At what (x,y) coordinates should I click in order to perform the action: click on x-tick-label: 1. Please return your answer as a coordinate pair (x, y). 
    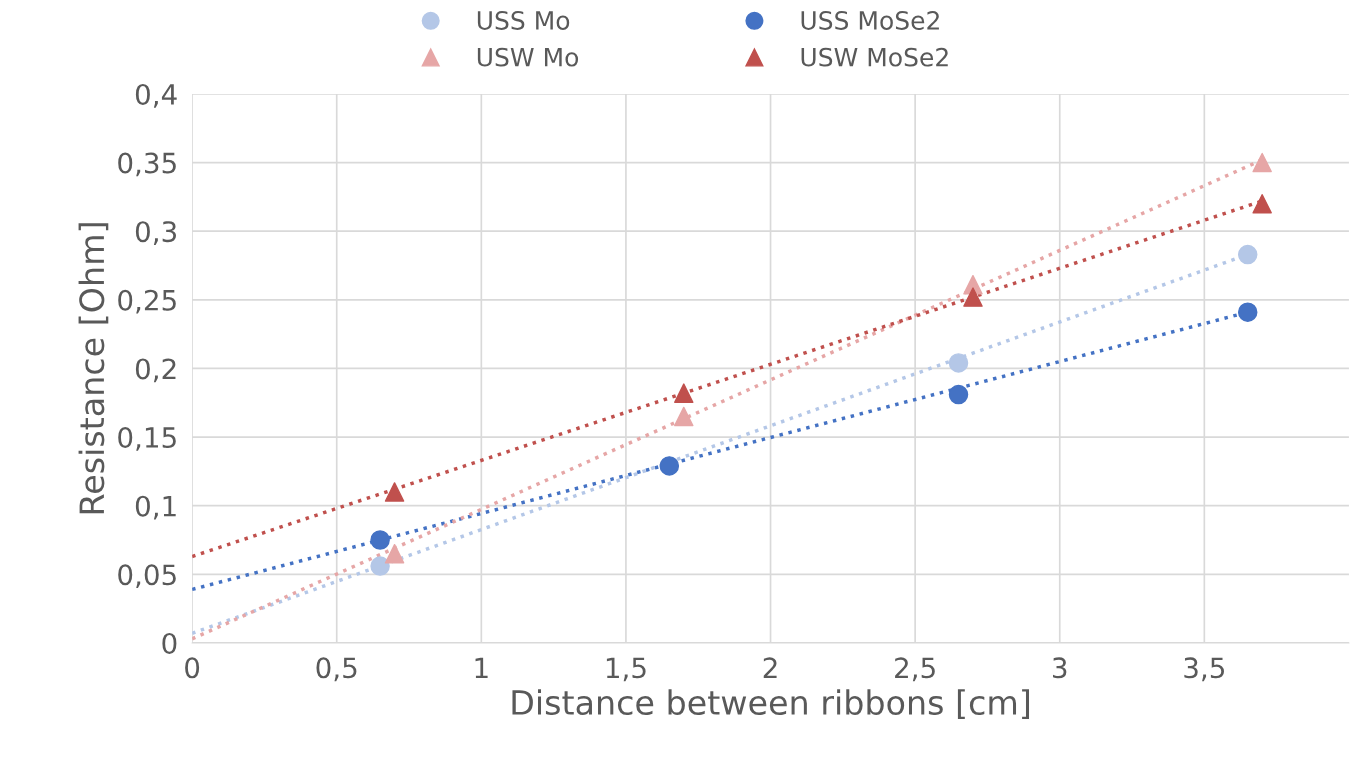
    Looking at the image, I should click on (481, 667).